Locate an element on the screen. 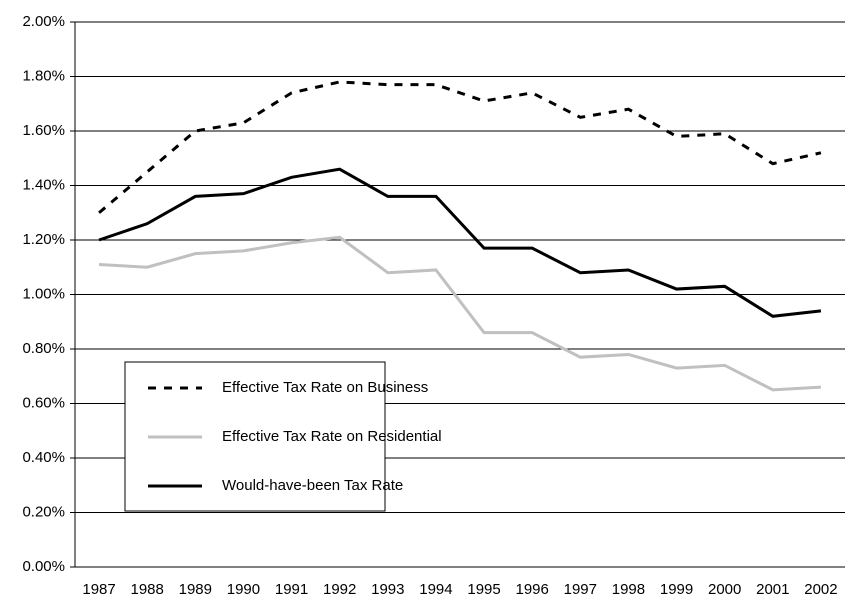  x-tick-label: 1989 is located at coordinates (195, 589).